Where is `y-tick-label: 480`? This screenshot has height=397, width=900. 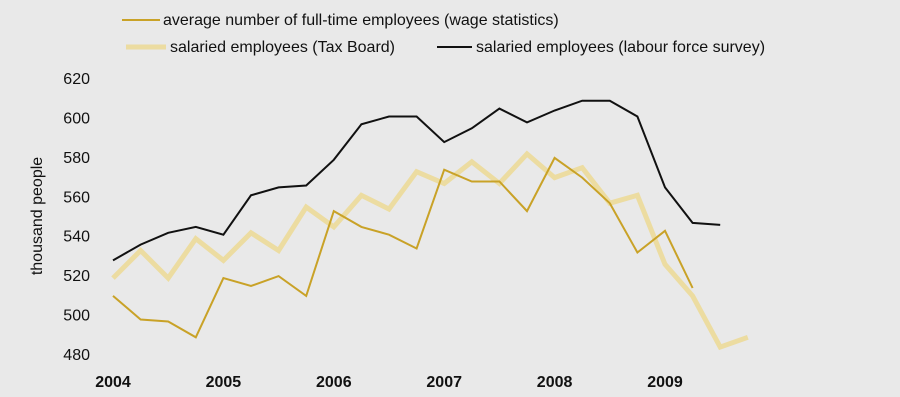
y-tick-label: 480 is located at coordinates (76, 355).